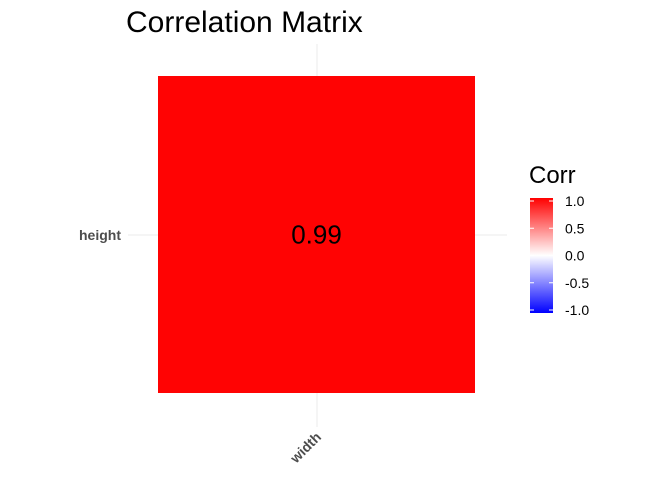 The height and width of the screenshot is (480, 672). What do you see at coordinates (575, 228) in the screenshot?
I see `legend-tick-label: 0.5` at bounding box center [575, 228].